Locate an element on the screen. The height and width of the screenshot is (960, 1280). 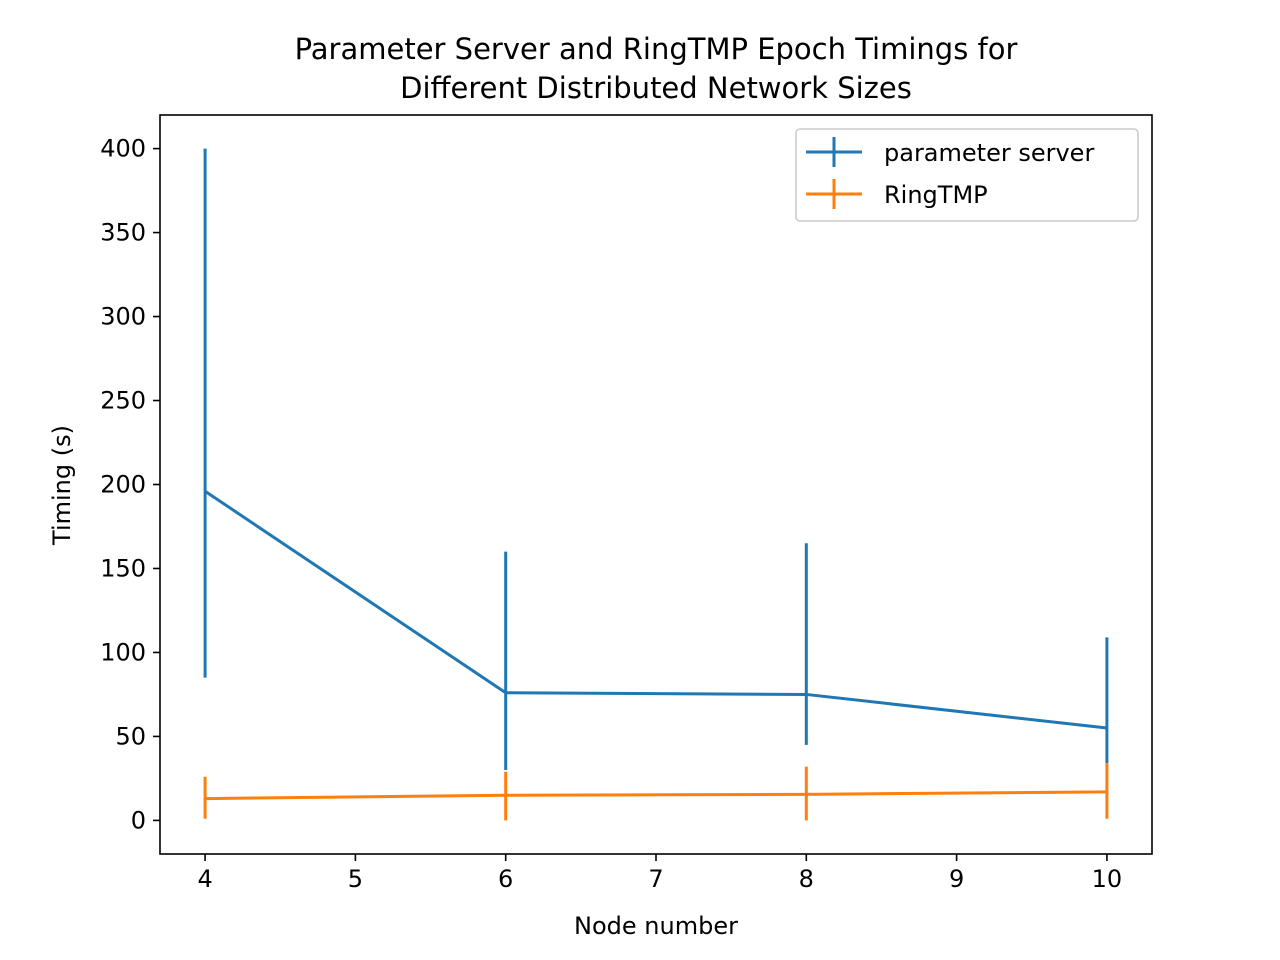
legend-frame is located at coordinates (967, 175).